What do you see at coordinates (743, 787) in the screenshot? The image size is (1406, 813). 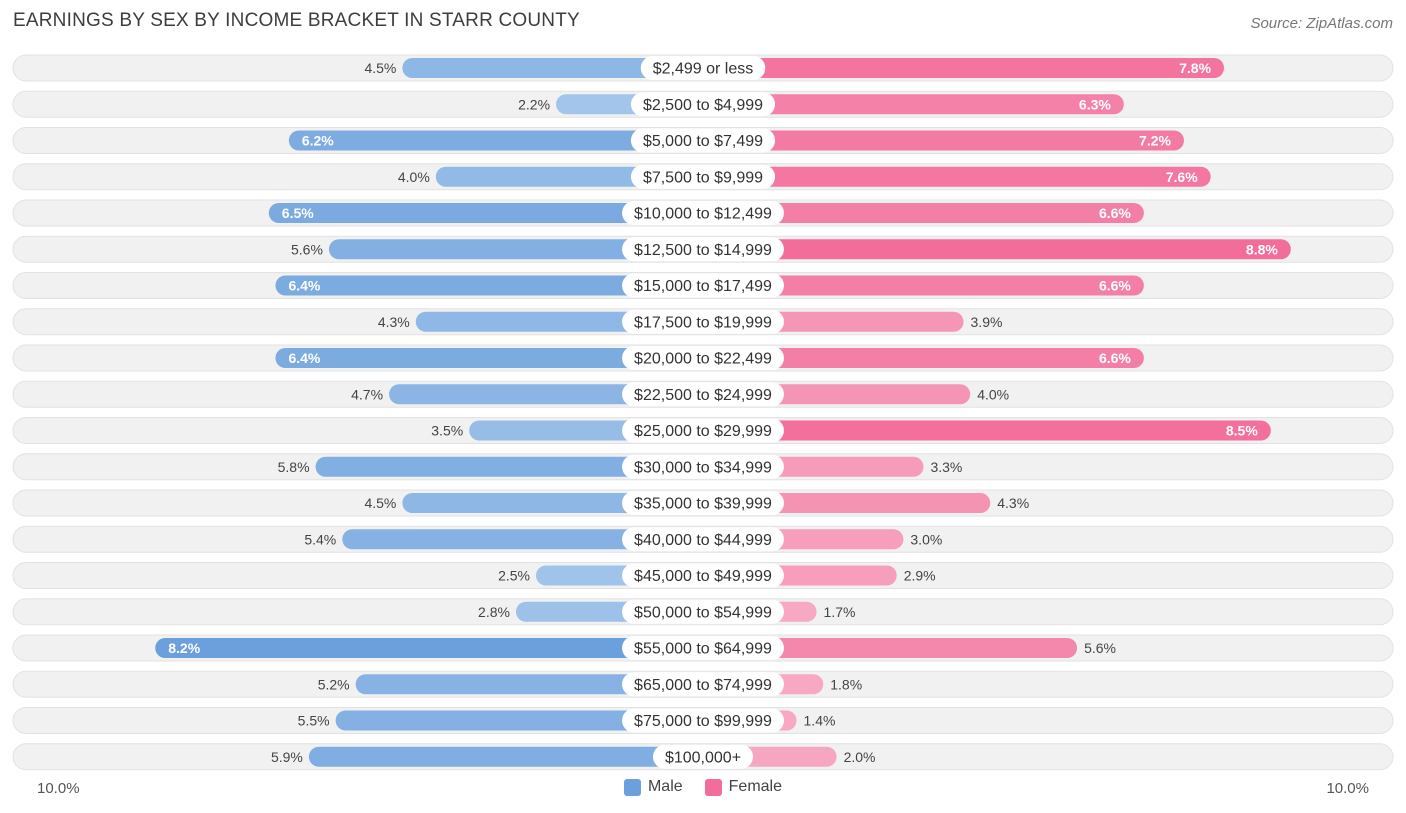 I see `legend-item-female: Female` at bounding box center [743, 787].